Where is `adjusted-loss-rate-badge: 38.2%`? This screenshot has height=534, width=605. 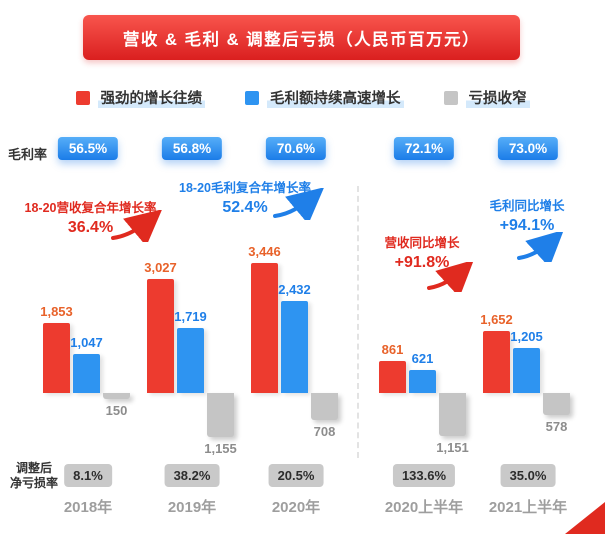
adjusted-loss-rate-badge: 38.2% is located at coordinates (192, 475).